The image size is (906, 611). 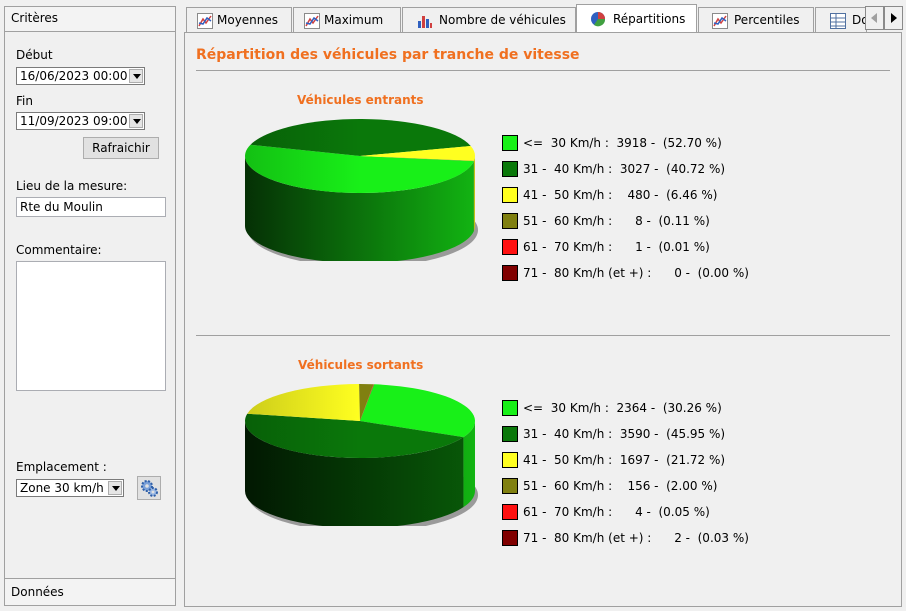 What do you see at coordinates (35, 18) in the screenshot?
I see `criteria-title: Critères` at bounding box center [35, 18].